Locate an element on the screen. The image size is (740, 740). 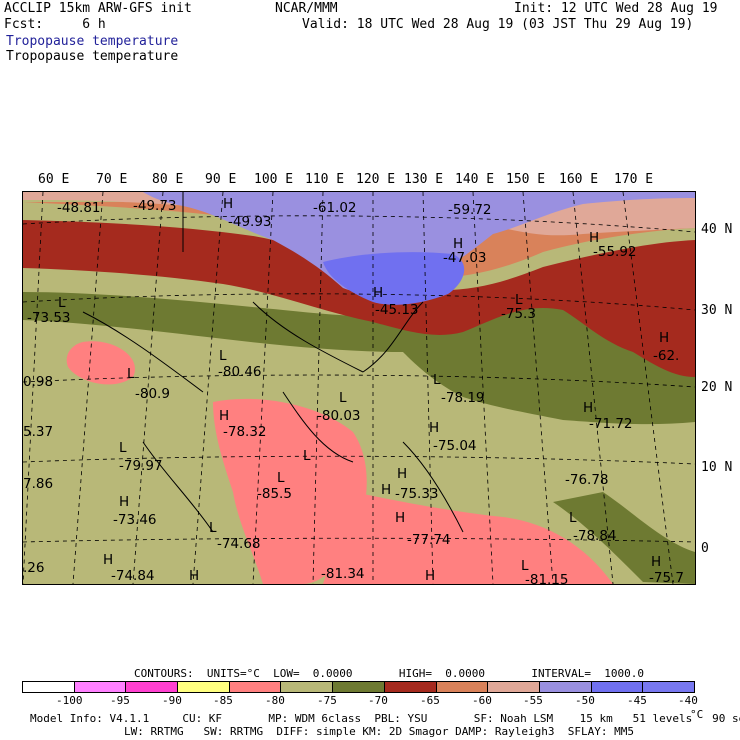
lon-label: 110 E is located at coordinates (325, 179).